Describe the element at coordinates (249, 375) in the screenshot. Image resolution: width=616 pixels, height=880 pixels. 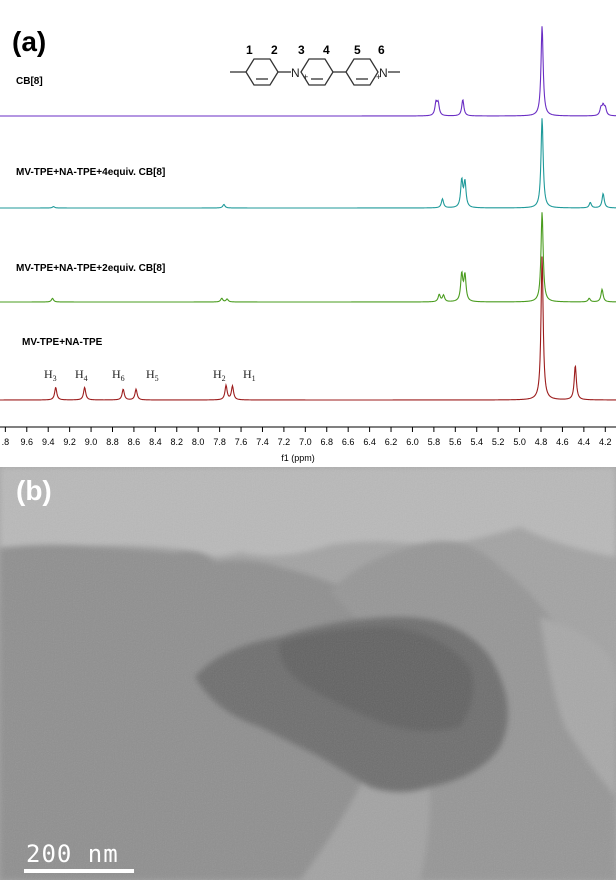
I see `peak-label-h1: H1` at that location.